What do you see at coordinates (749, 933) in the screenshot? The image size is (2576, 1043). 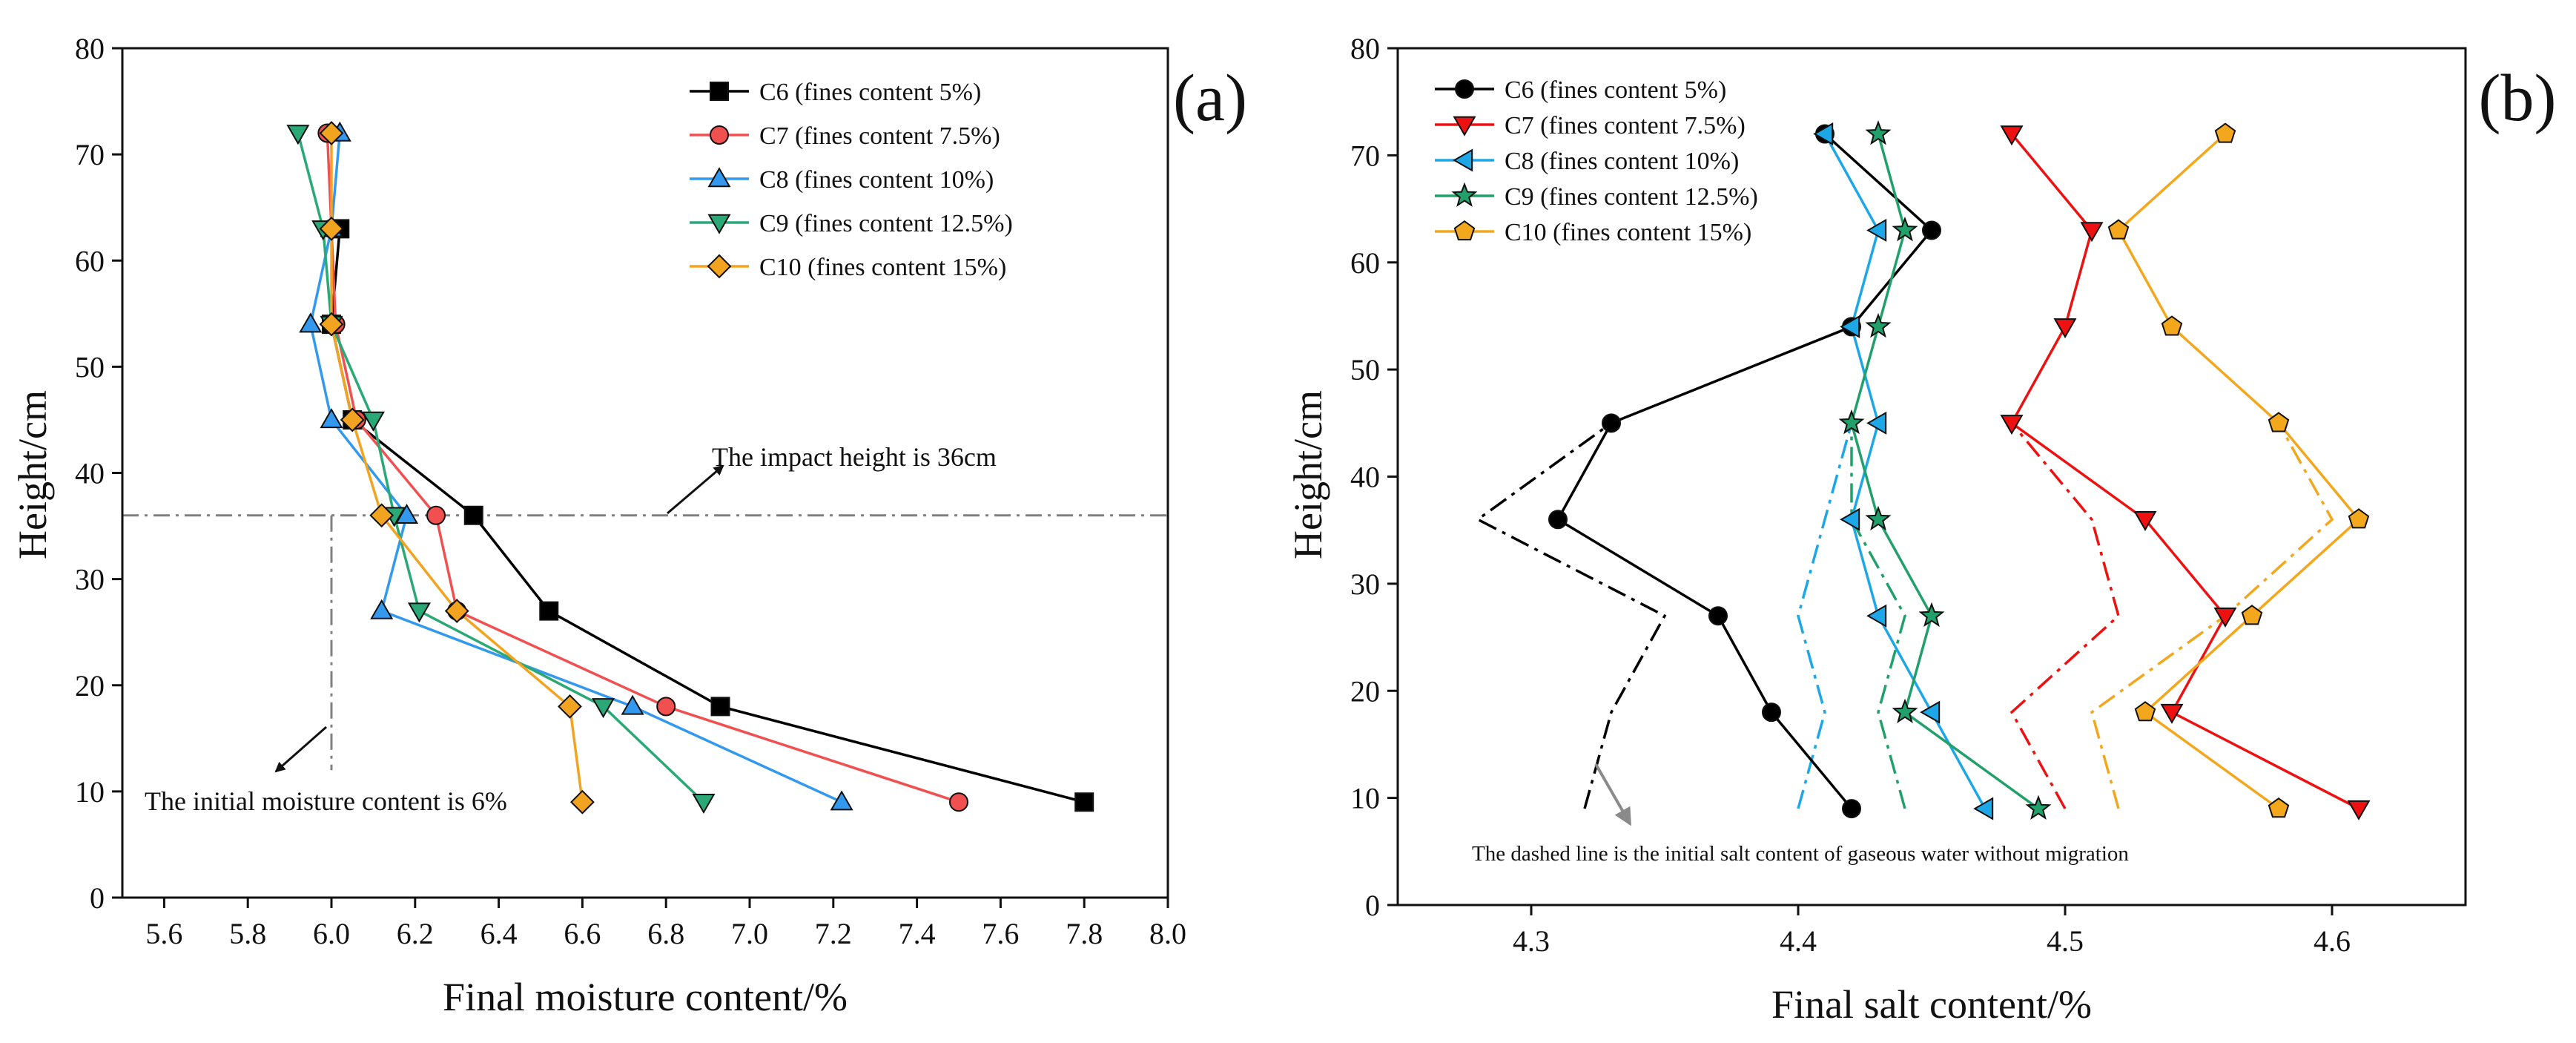 I see `x-tick-label: 7.0` at bounding box center [749, 933].